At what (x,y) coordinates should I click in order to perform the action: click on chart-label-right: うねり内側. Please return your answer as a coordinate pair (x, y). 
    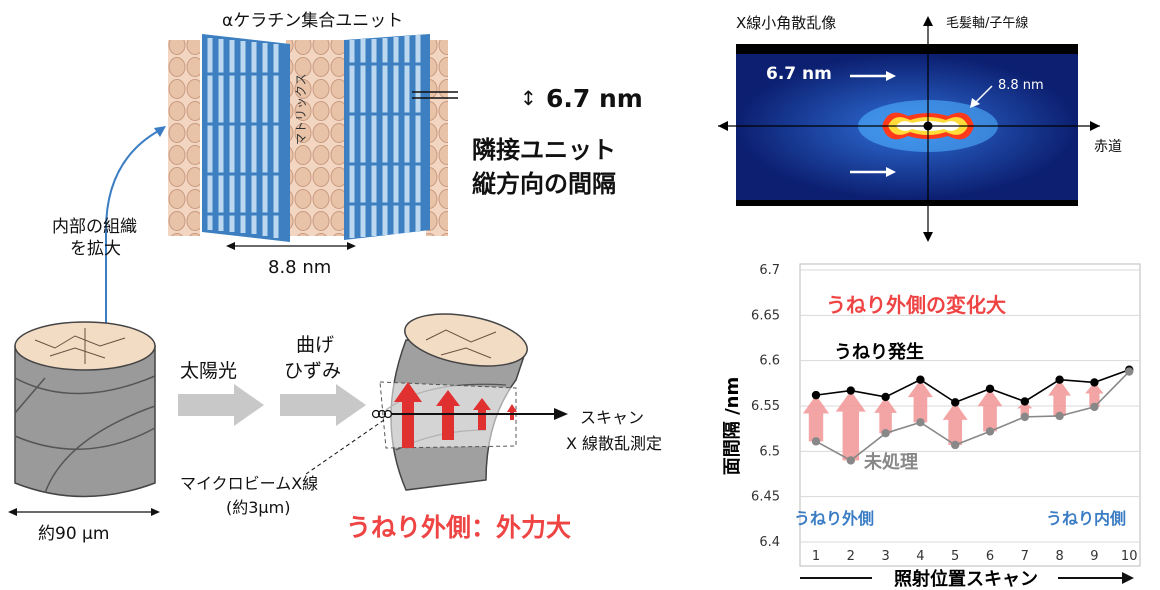
    Looking at the image, I should click on (1086, 518).